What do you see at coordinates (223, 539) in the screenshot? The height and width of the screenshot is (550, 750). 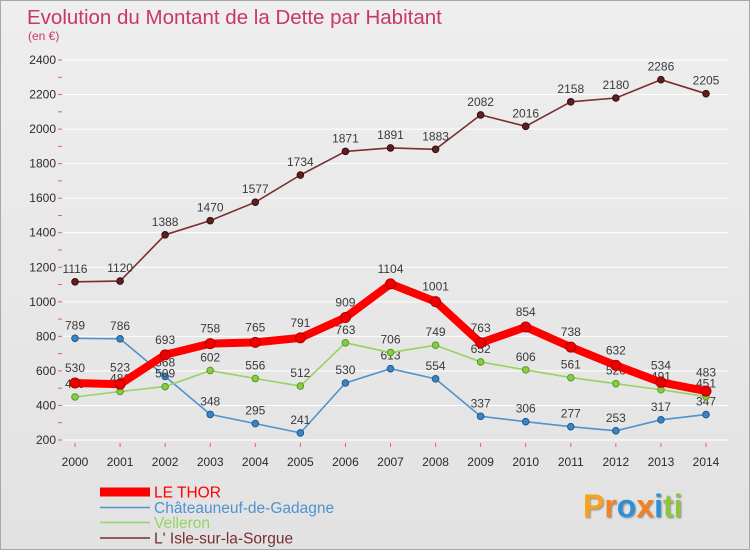 I see `legend-label-l-isle-sur-la-sorgue: L' Isle-sur-la-Sorgue` at bounding box center [223, 539].